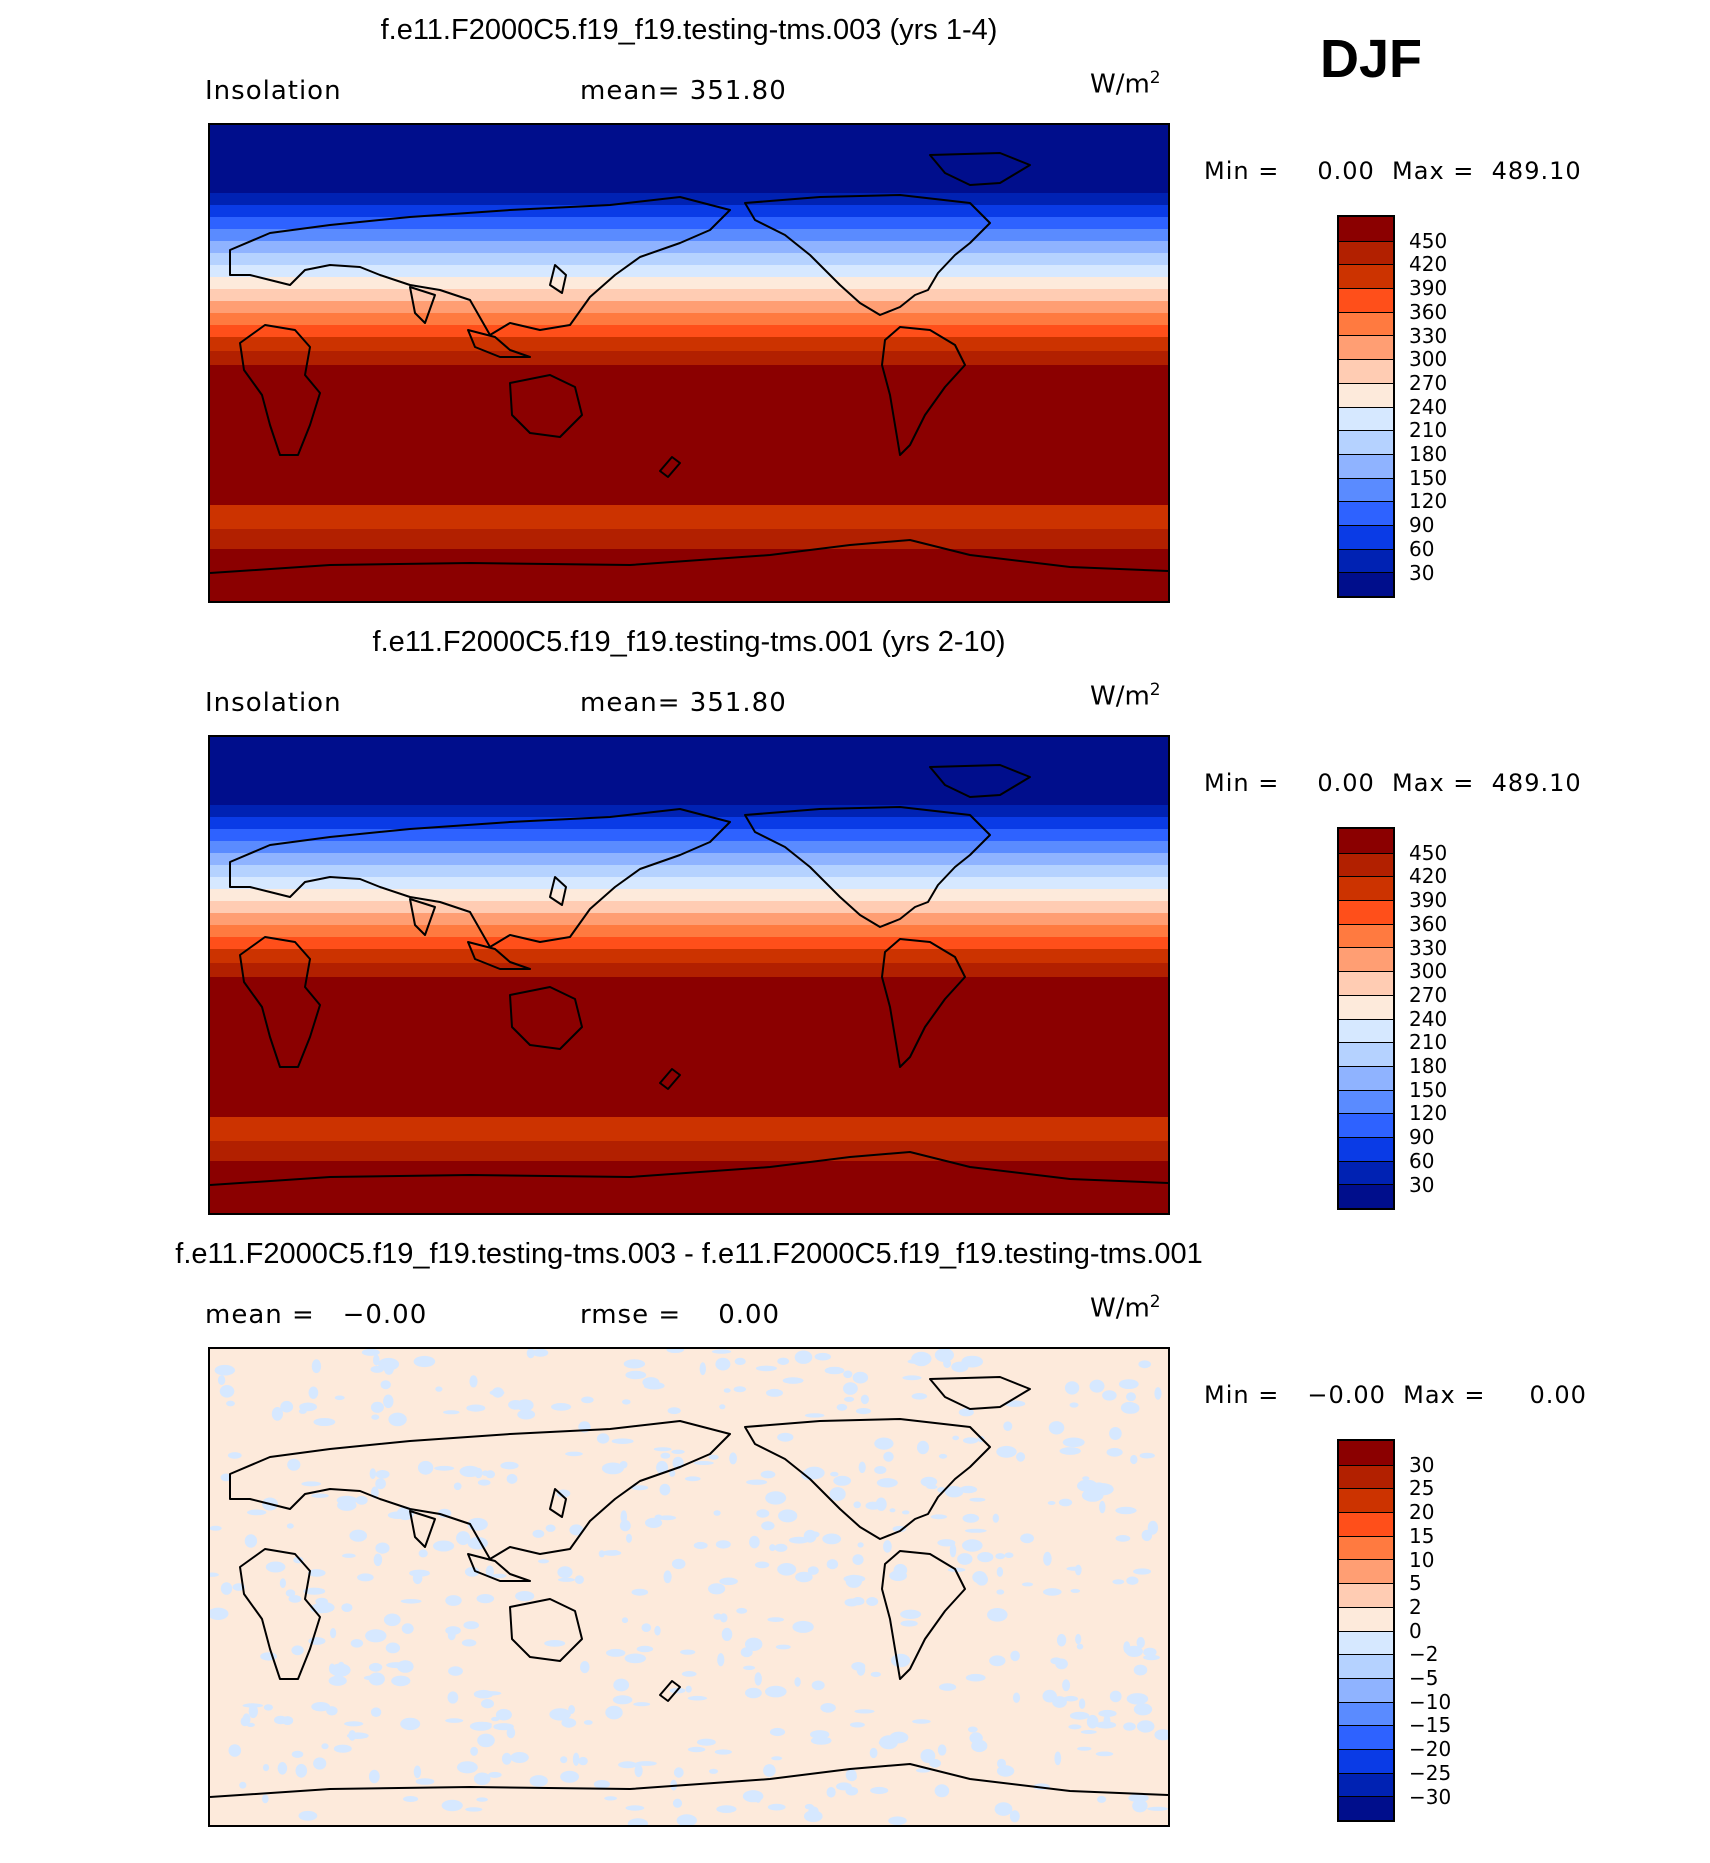 Image resolution: width=1710 pixels, height=1863 pixels. What do you see at coordinates (1428, 382) in the screenshot?
I see `colorbar-tick-label: 270` at bounding box center [1428, 382].